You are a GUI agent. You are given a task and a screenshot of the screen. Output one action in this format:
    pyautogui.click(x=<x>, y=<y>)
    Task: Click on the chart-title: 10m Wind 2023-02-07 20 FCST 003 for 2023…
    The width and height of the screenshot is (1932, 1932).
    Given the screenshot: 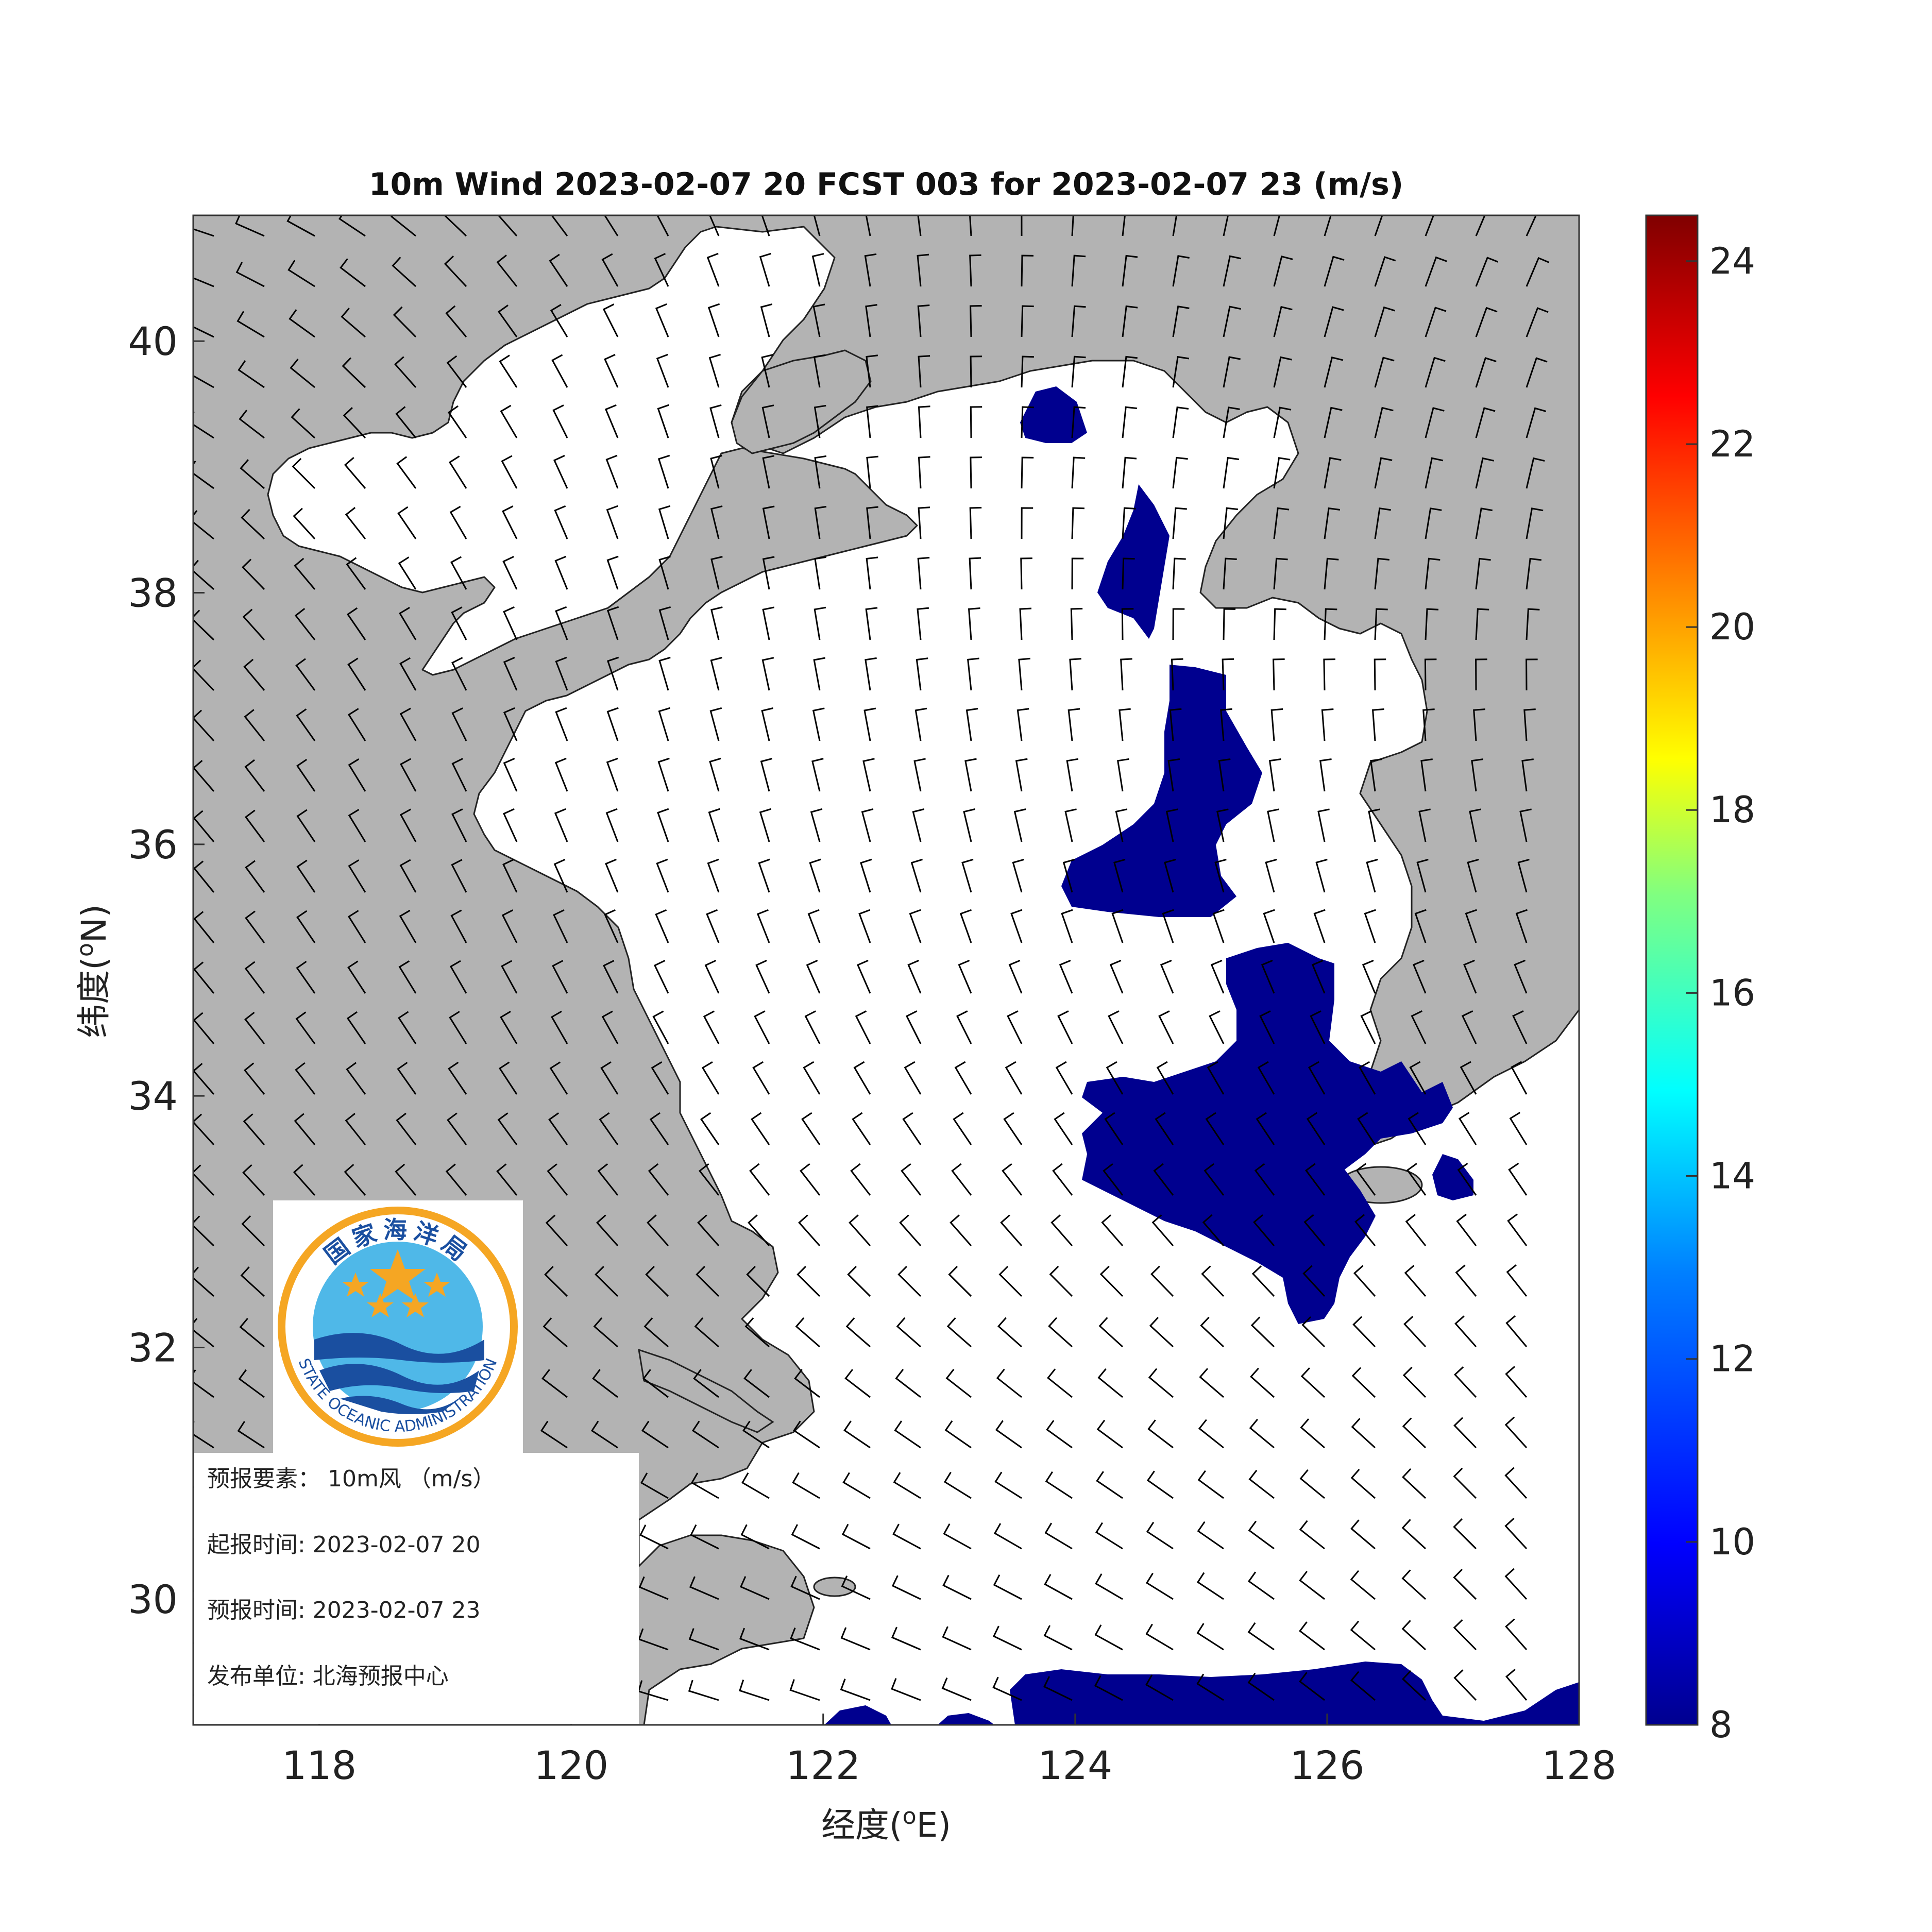 What is the action you would take?
    pyautogui.click(x=886, y=184)
    